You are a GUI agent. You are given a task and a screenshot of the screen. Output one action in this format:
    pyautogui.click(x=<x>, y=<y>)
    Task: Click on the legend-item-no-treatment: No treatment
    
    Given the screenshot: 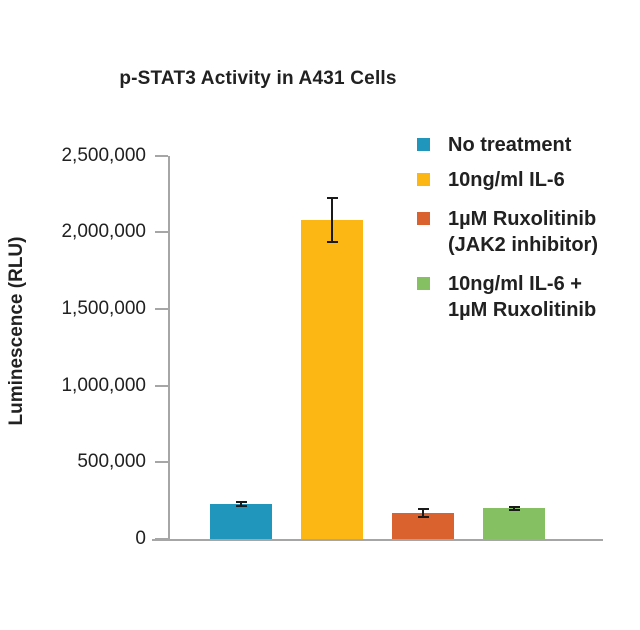 What is the action you would take?
    pyautogui.click(x=494, y=145)
    